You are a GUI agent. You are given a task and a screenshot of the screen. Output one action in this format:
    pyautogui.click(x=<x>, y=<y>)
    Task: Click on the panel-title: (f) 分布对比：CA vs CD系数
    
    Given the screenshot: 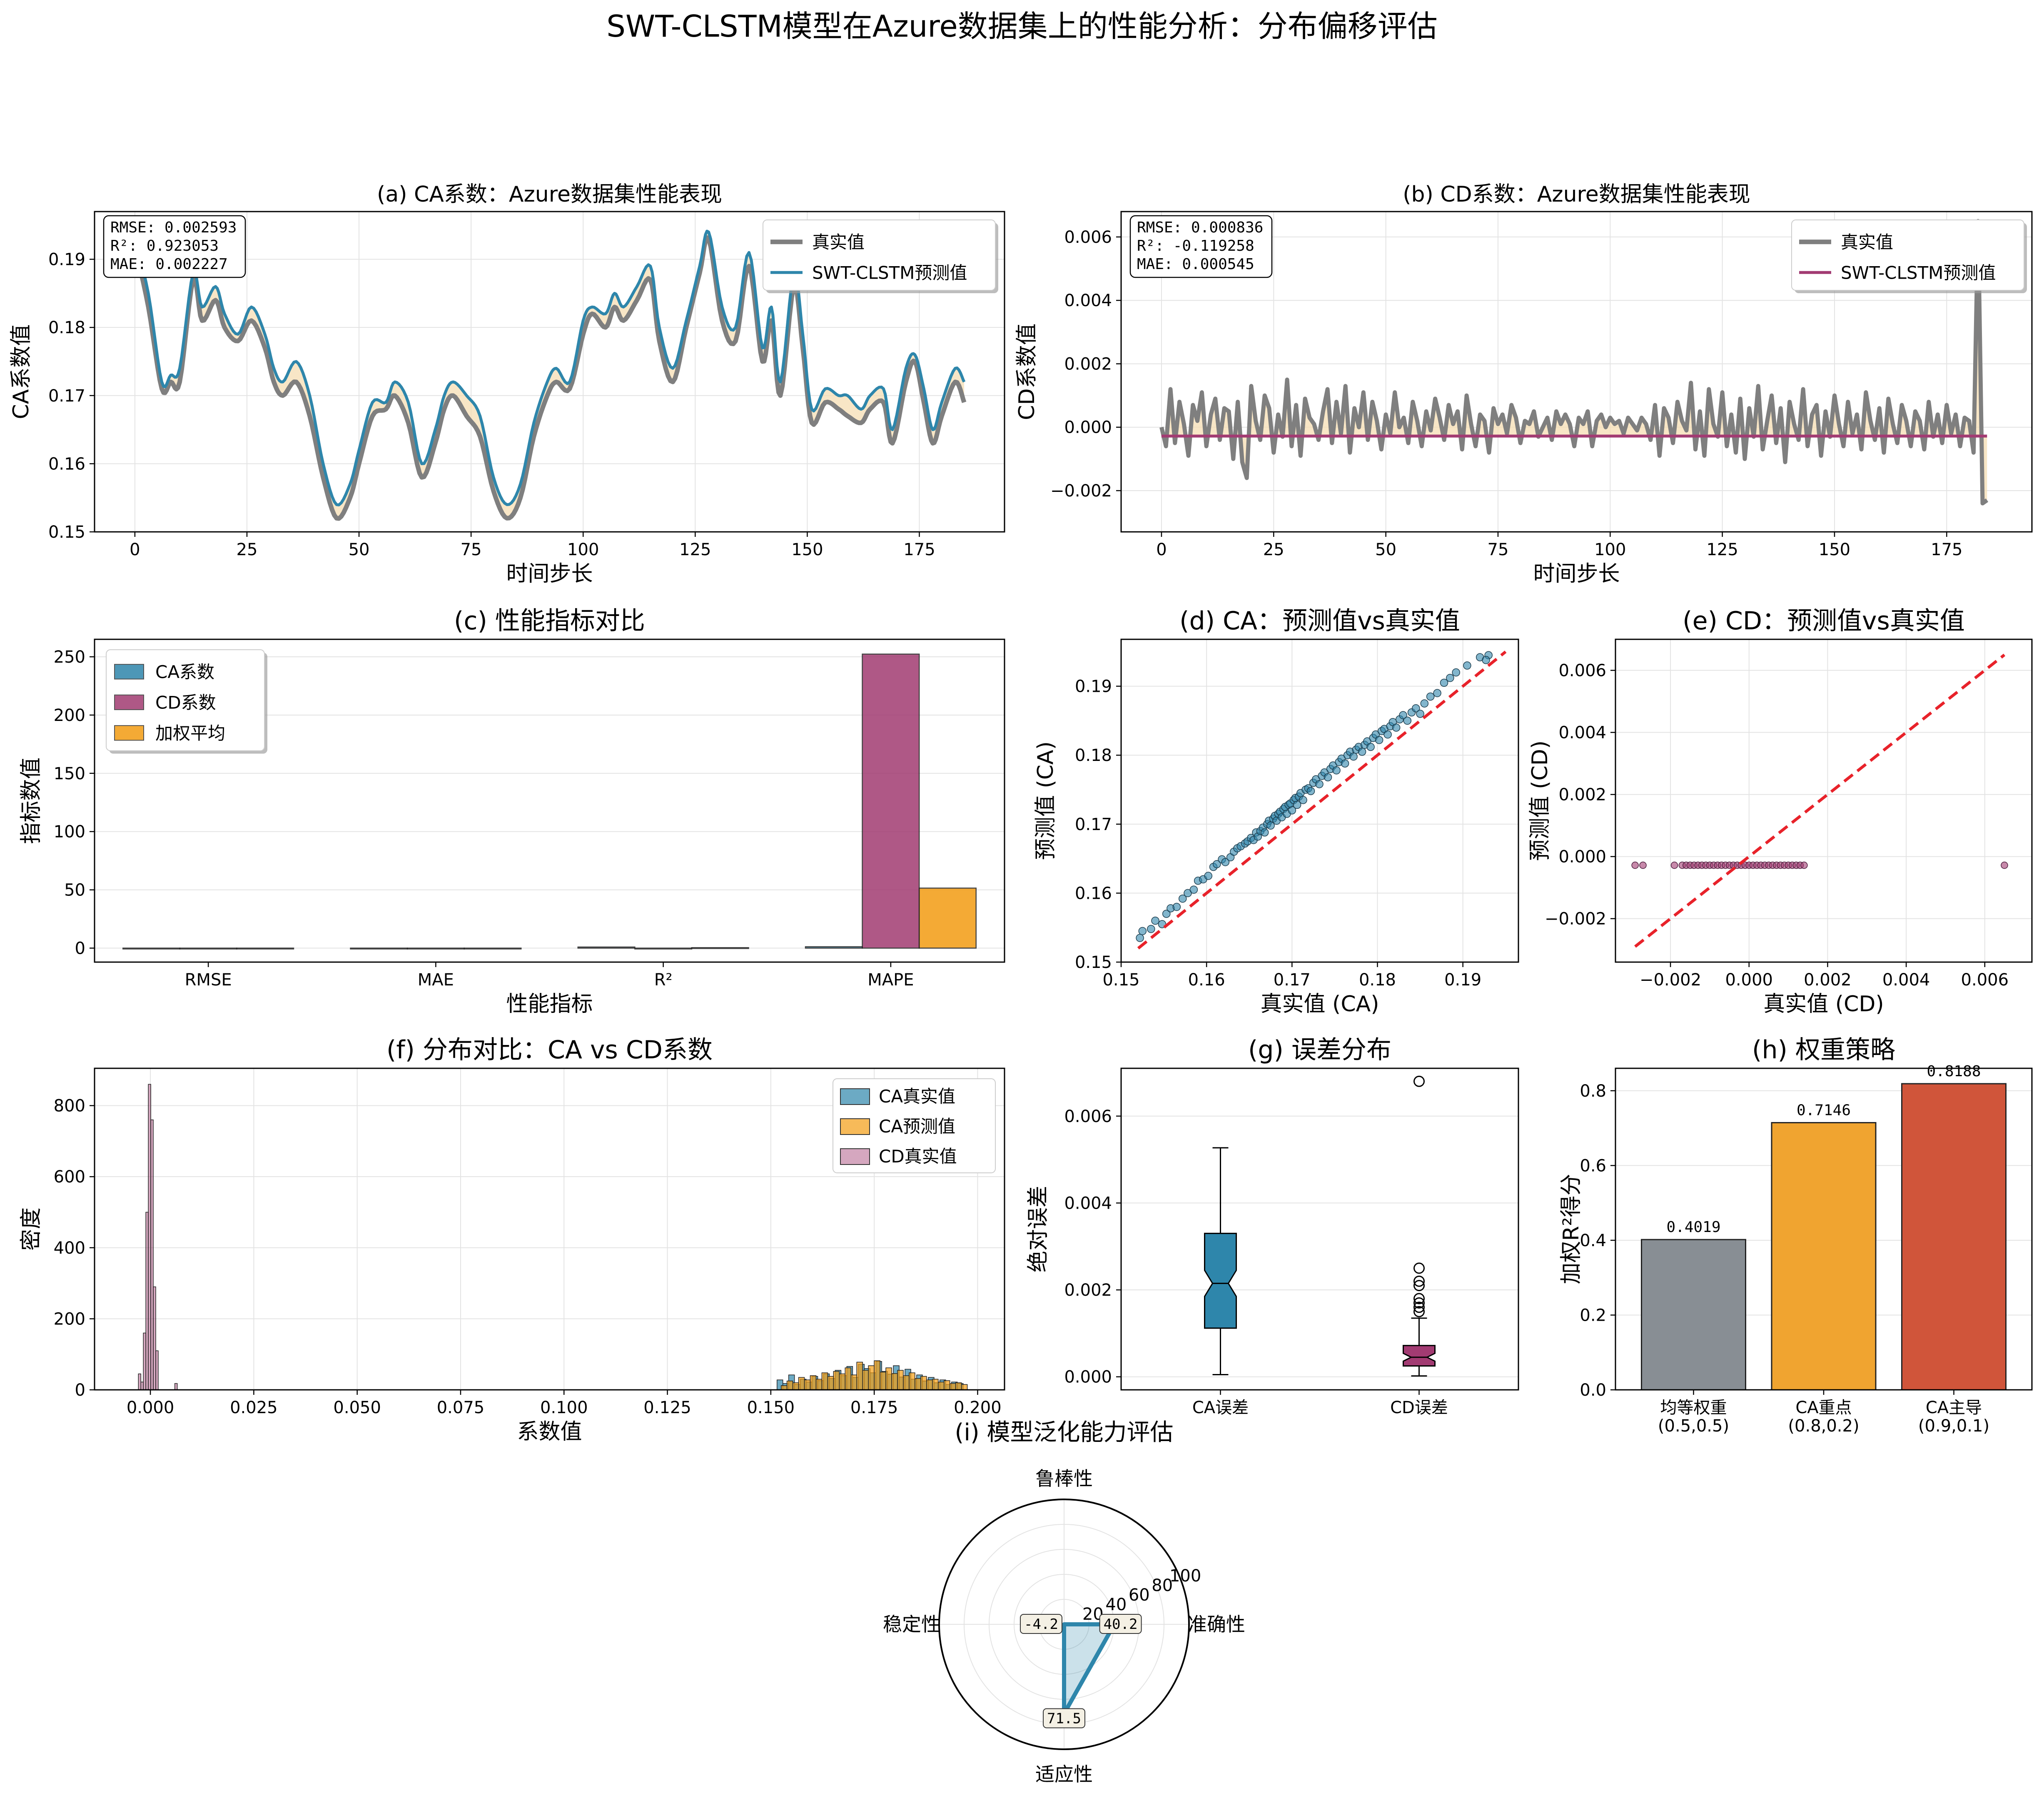 What is the action you would take?
    pyautogui.click(x=549, y=1050)
    